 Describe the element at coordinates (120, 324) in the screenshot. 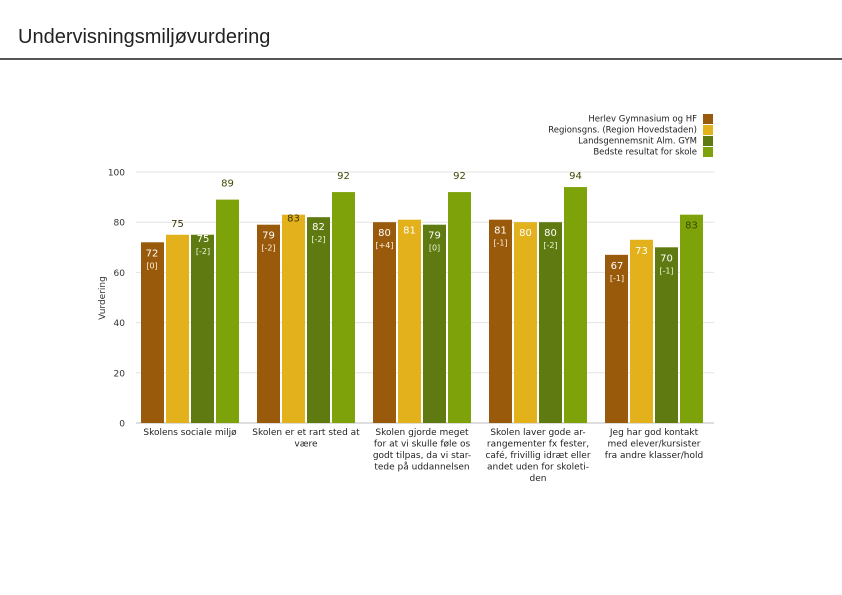

I see `y-tick-label: 40` at that location.